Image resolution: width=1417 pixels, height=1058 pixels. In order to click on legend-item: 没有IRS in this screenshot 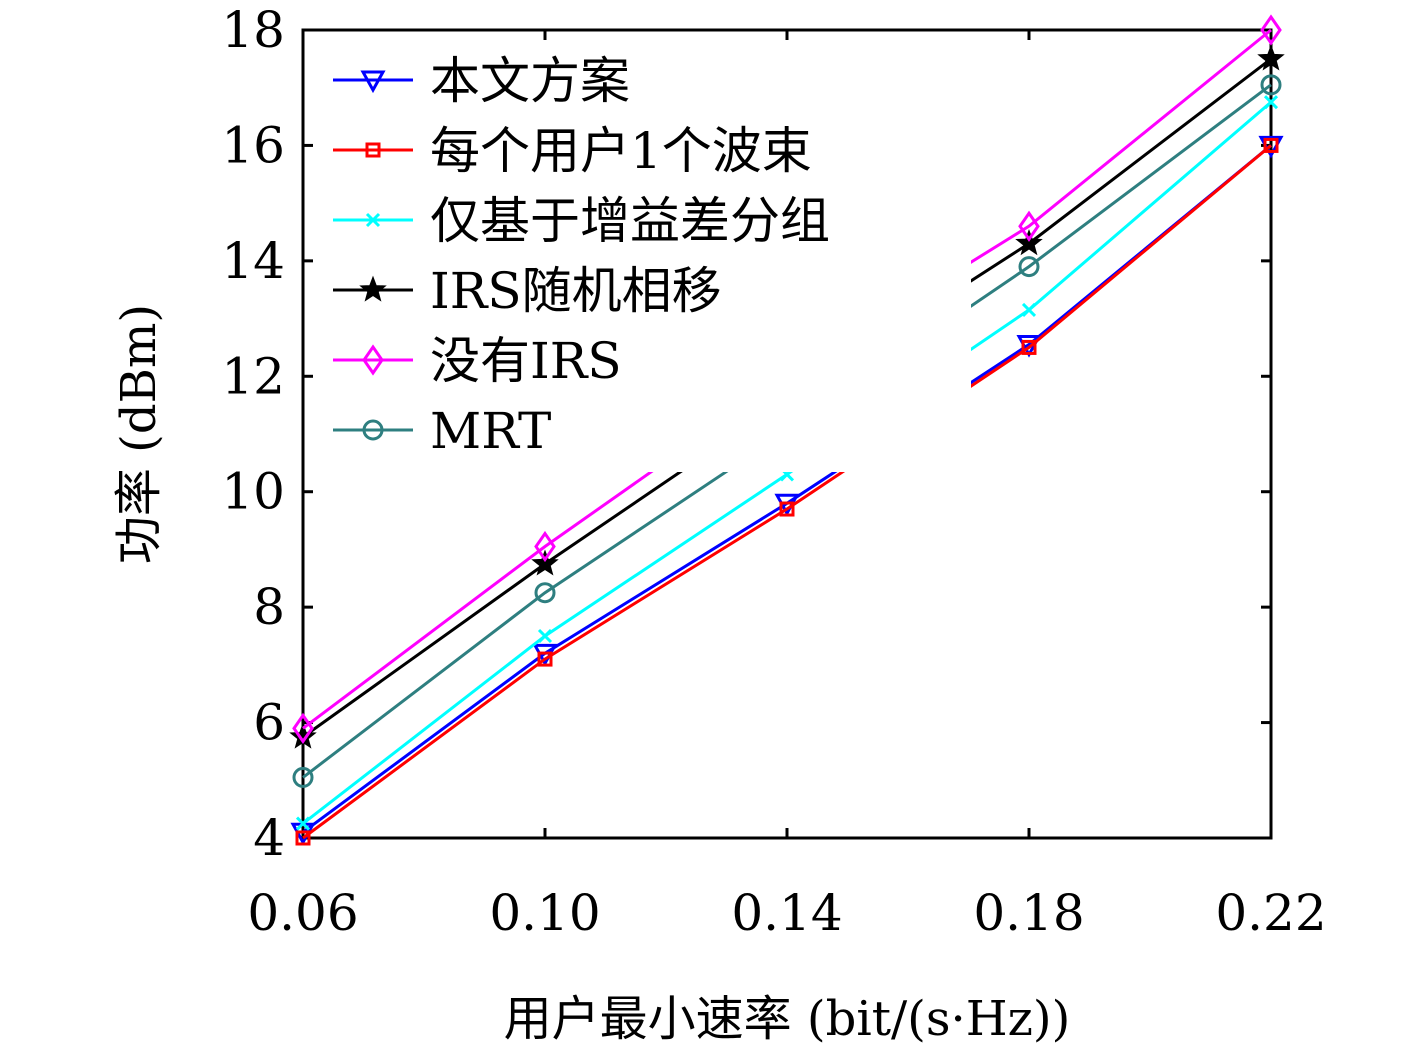, I will do `click(477, 361)`.